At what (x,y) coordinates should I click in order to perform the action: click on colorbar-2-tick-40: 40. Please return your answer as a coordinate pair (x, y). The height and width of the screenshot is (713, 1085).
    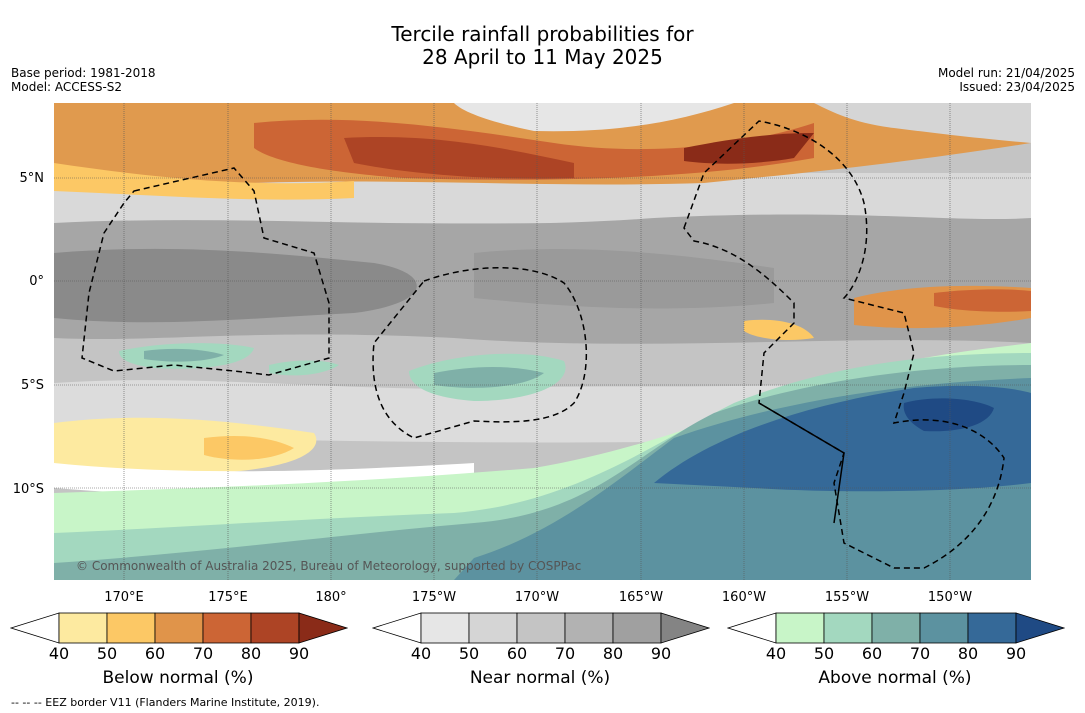
    Looking at the image, I should click on (421, 653).